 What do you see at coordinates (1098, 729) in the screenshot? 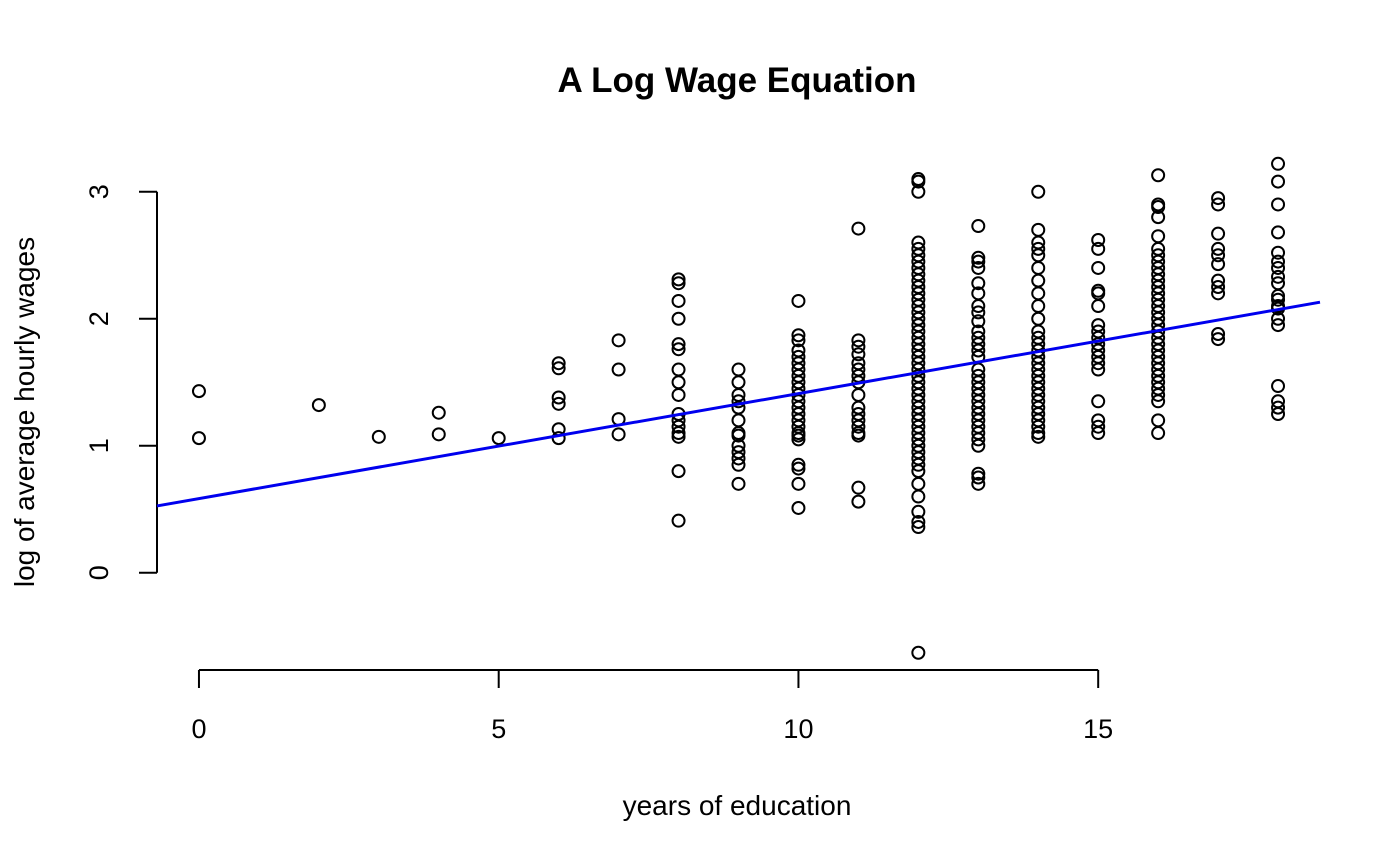
I see `x-tick-label: 15` at bounding box center [1098, 729].